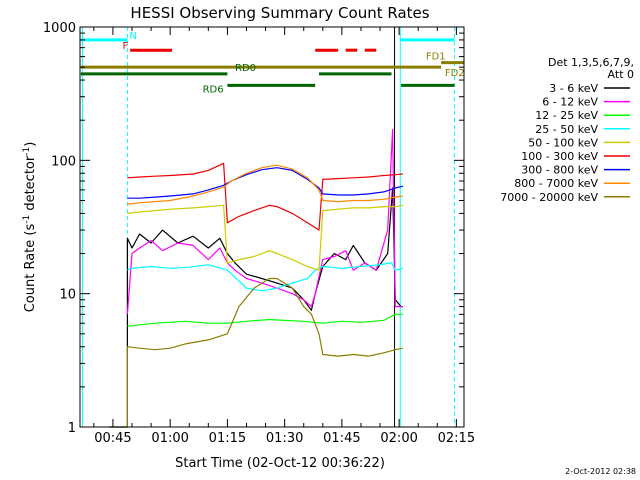  What do you see at coordinates (169, 438) in the screenshot?
I see `x-tick-label: 01:00` at bounding box center [169, 438].